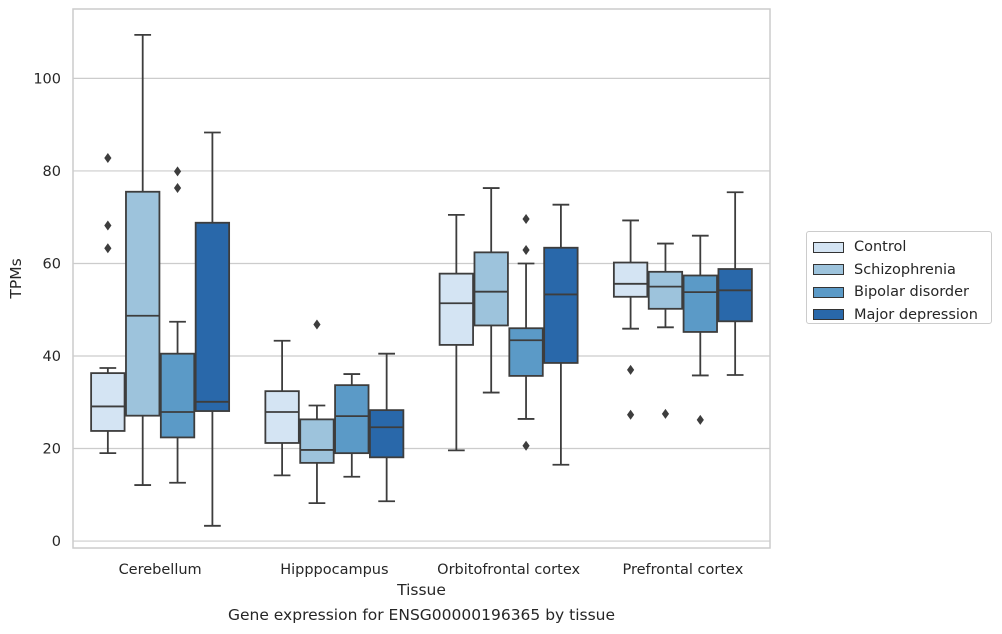  What do you see at coordinates (508, 570) in the screenshot?
I see `x-tick-label: Orbitofrontal cortex` at bounding box center [508, 570].